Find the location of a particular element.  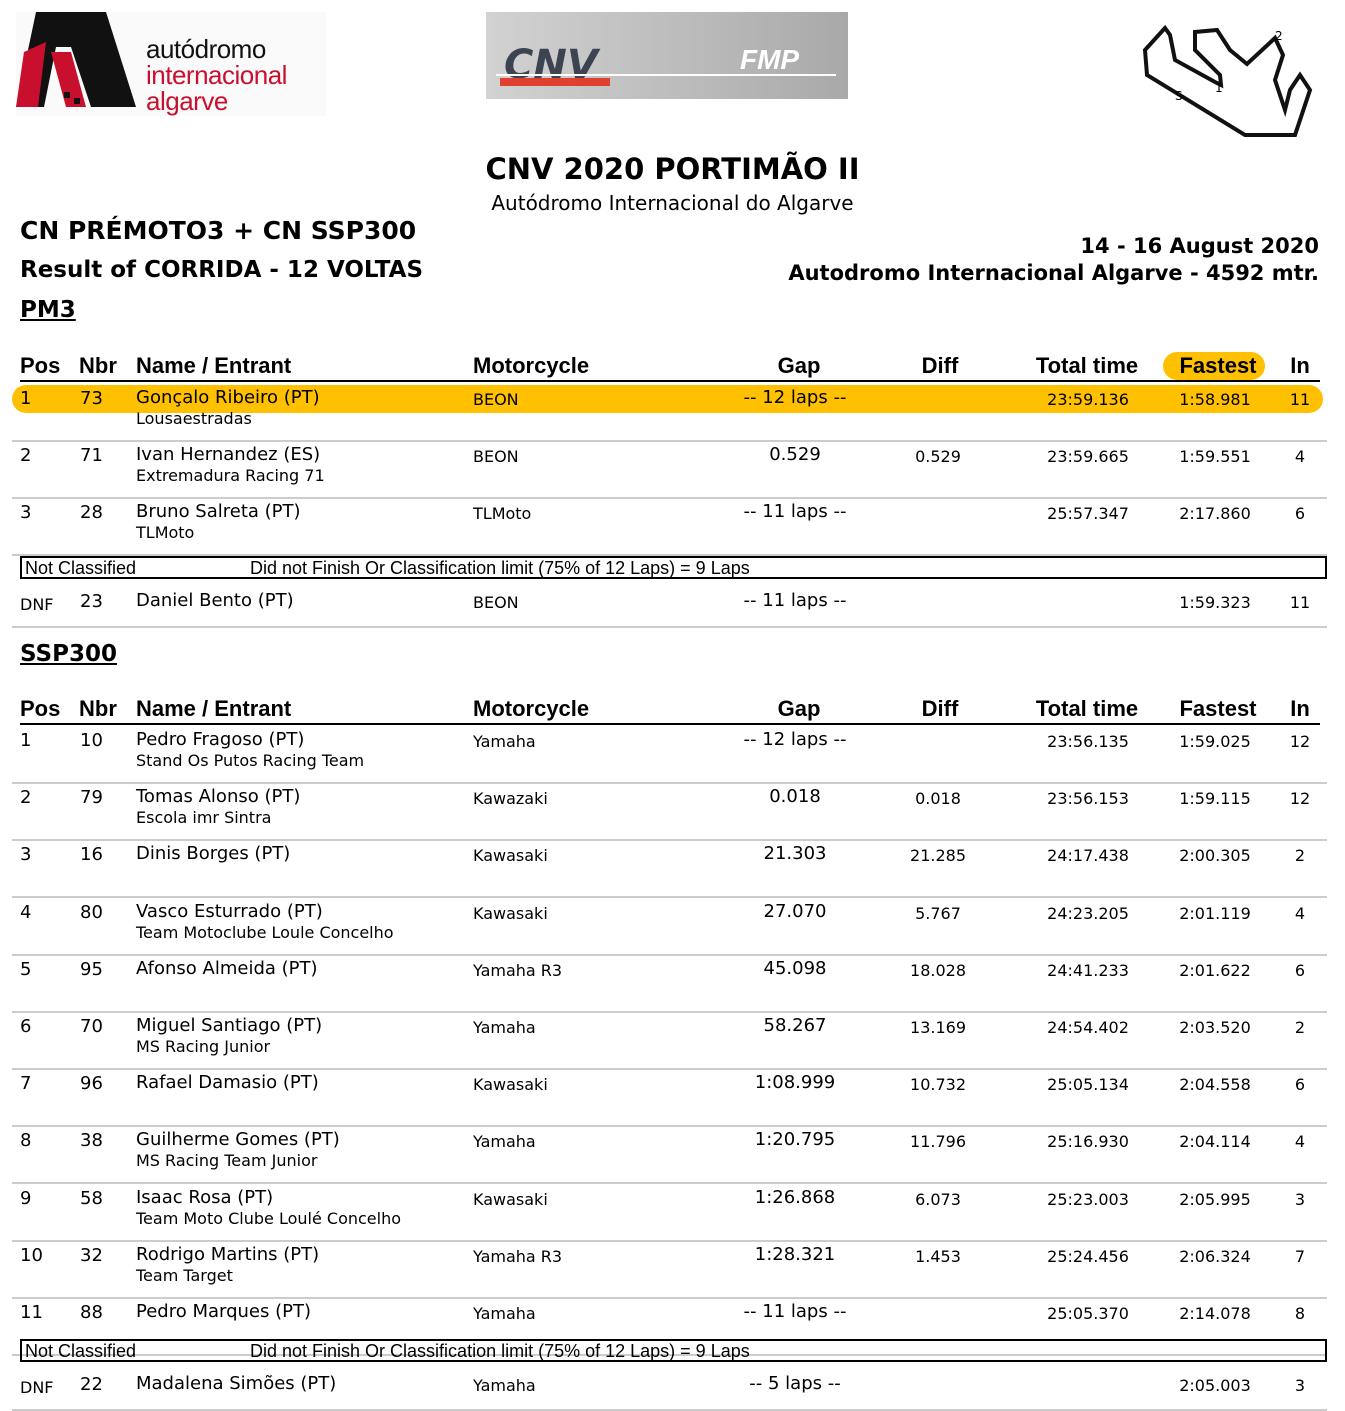

in-cell: 8 is located at coordinates (1300, 1313).